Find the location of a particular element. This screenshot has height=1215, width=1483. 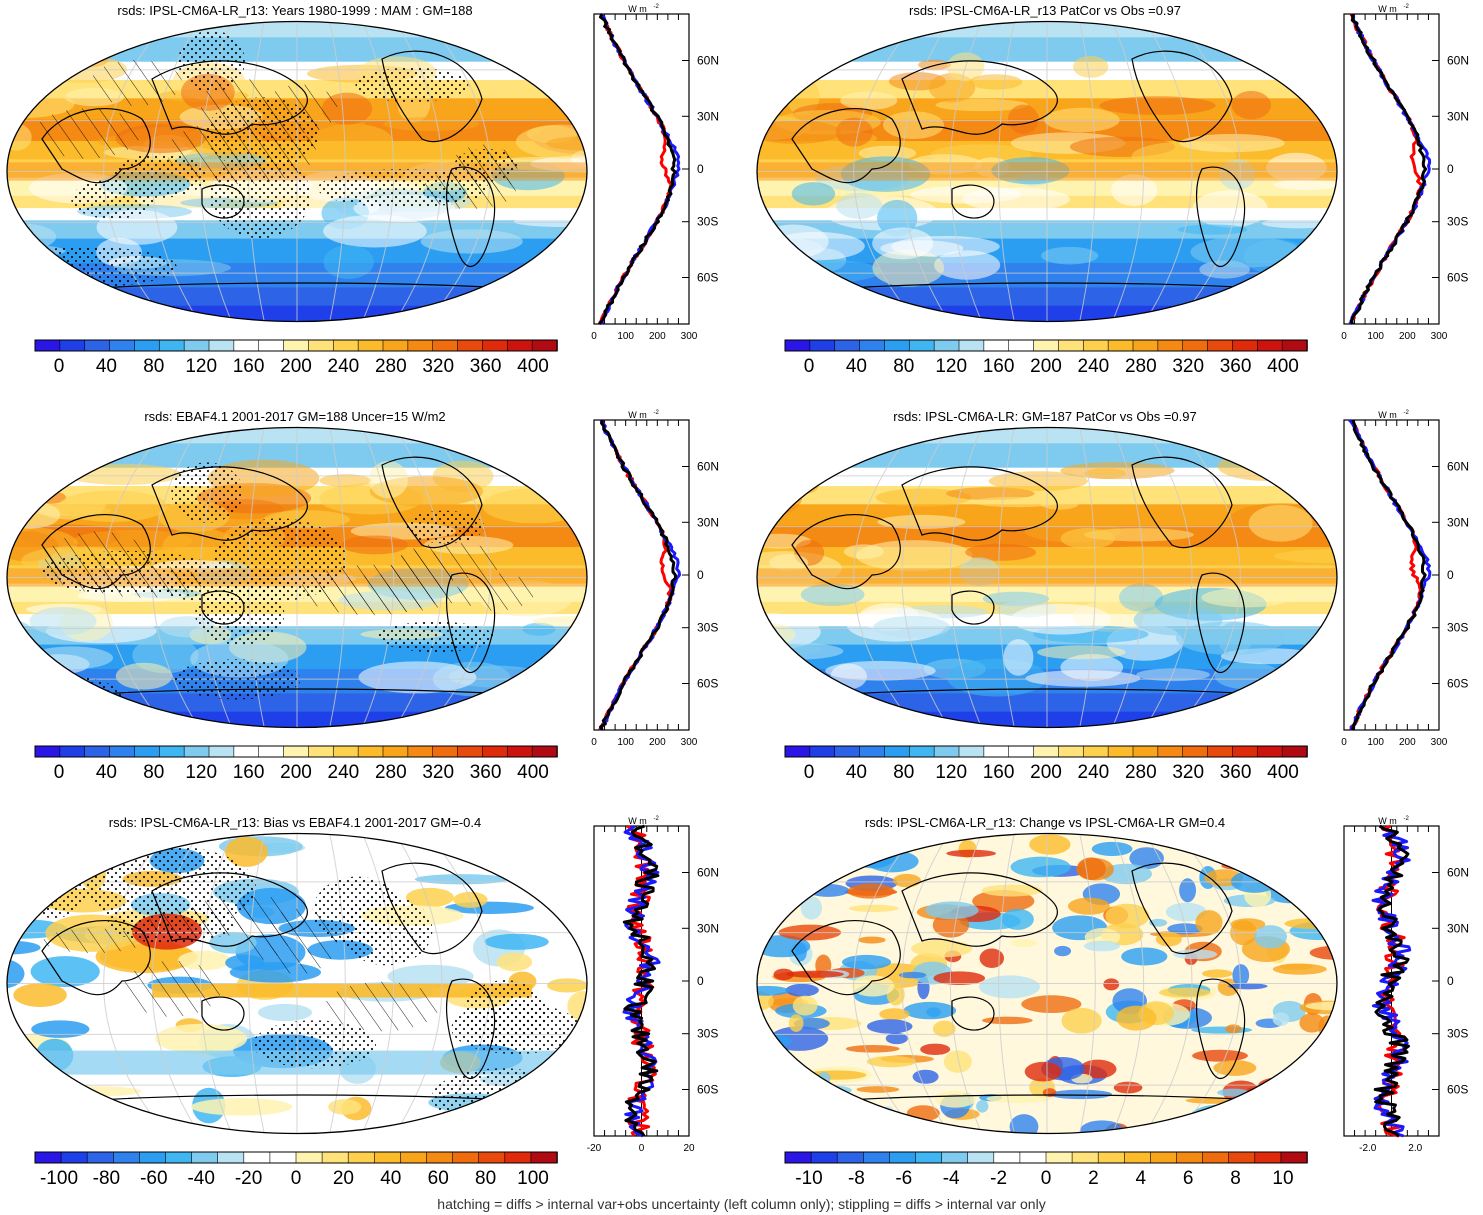

map-field is located at coordinates (1047, 577).